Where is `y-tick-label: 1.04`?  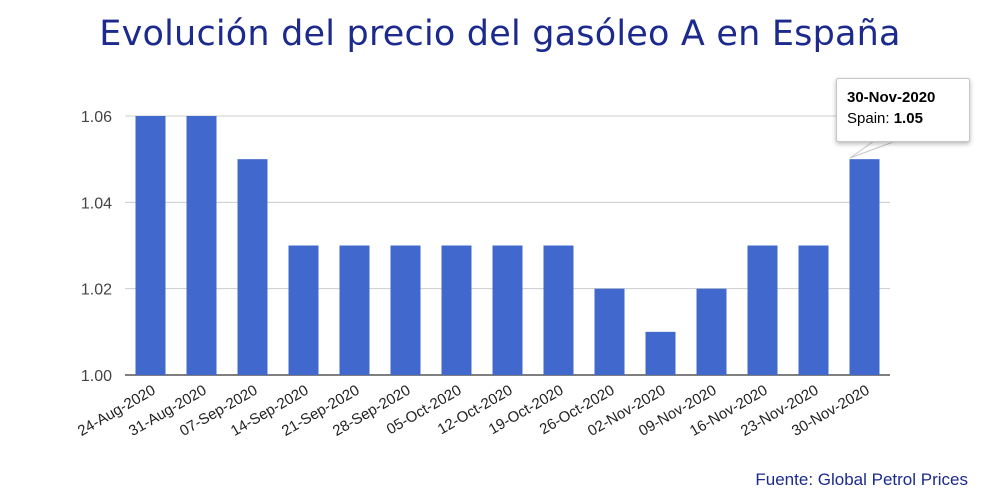
y-tick-label: 1.04 is located at coordinates (96, 203).